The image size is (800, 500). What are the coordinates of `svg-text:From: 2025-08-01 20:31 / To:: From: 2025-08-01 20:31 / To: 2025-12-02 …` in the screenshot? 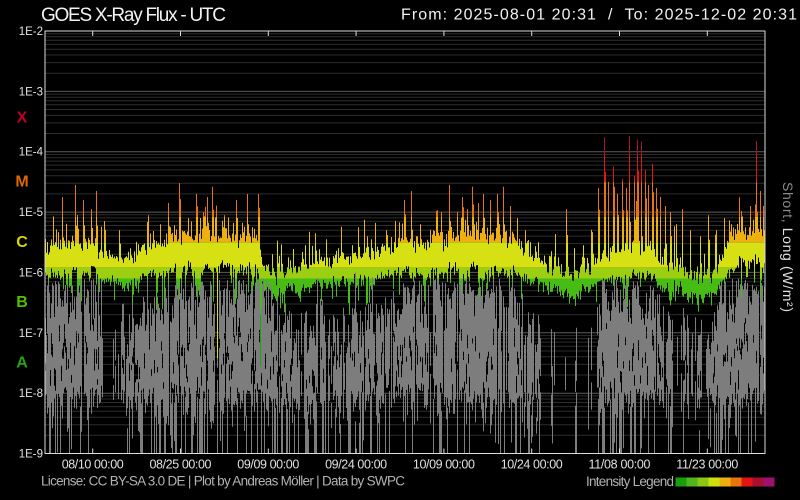 It's located at (599, 15).